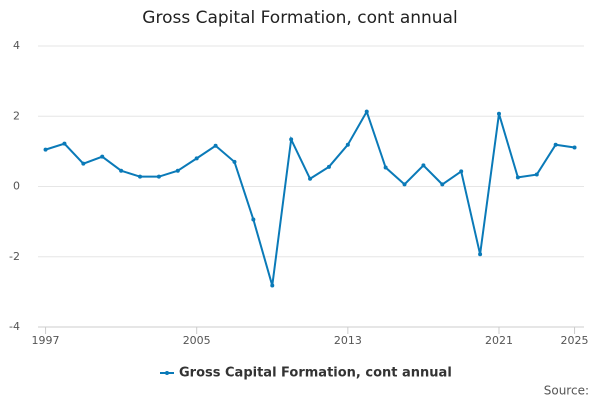 The width and height of the screenshot is (600, 400). I want to click on source: Source:, so click(566, 391).